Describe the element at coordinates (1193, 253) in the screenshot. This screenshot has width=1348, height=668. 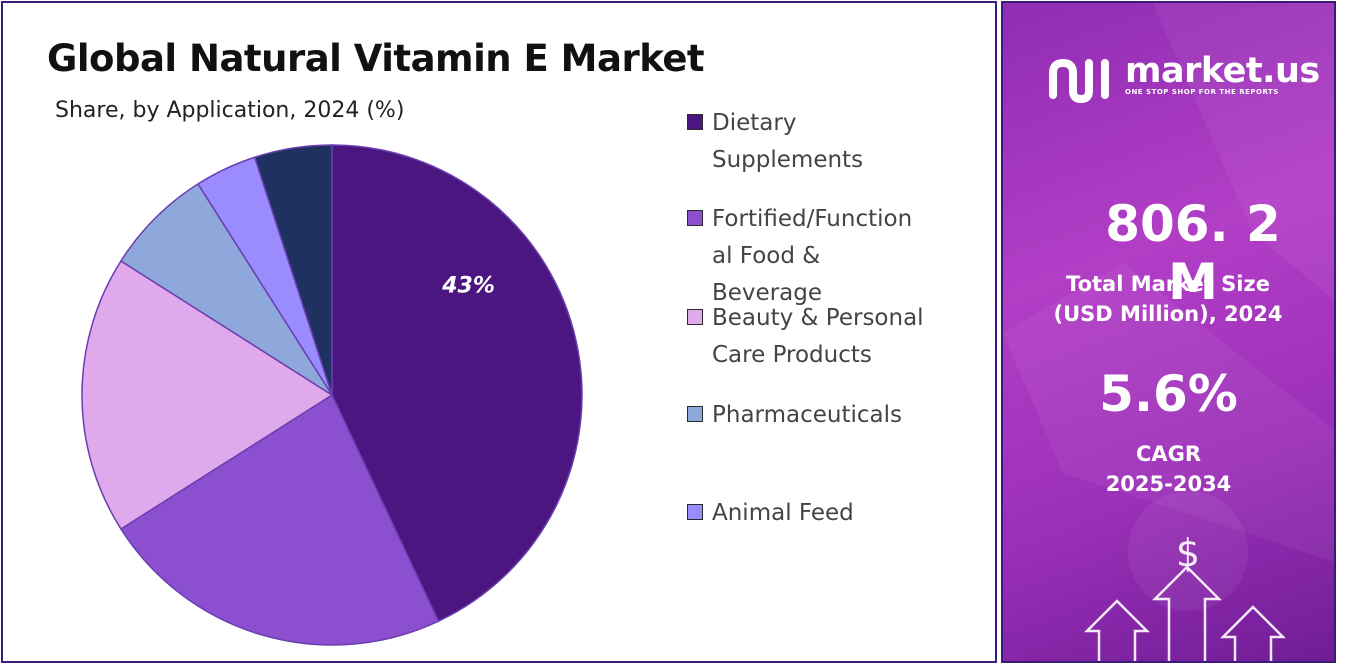
I see `market-size-value: 806. 2 M` at that location.